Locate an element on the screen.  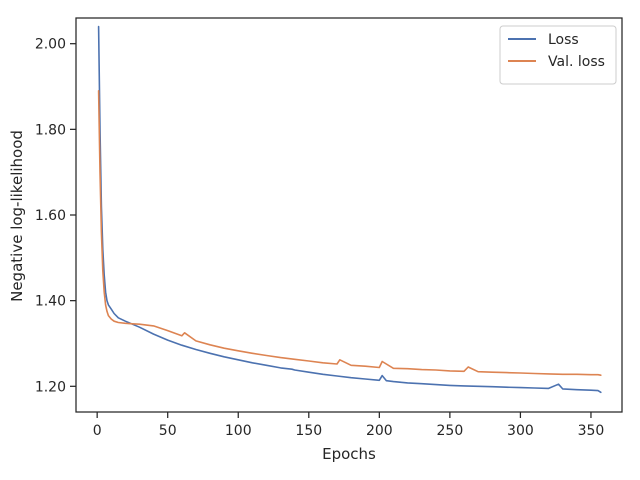
legend-label: Val. loss is located at coordinates (576, 62).